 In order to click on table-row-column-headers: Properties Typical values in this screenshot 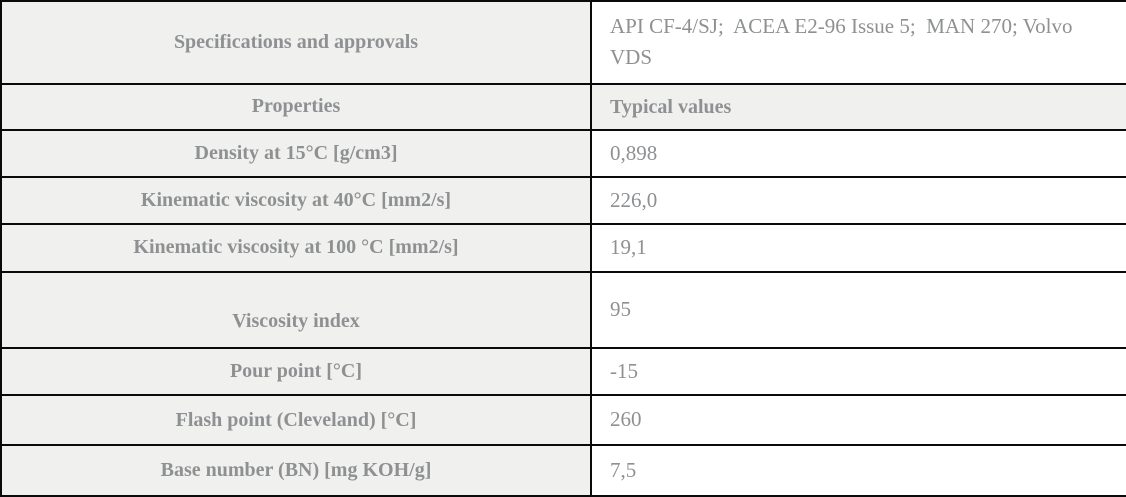, I will do `click(563, 106)`.